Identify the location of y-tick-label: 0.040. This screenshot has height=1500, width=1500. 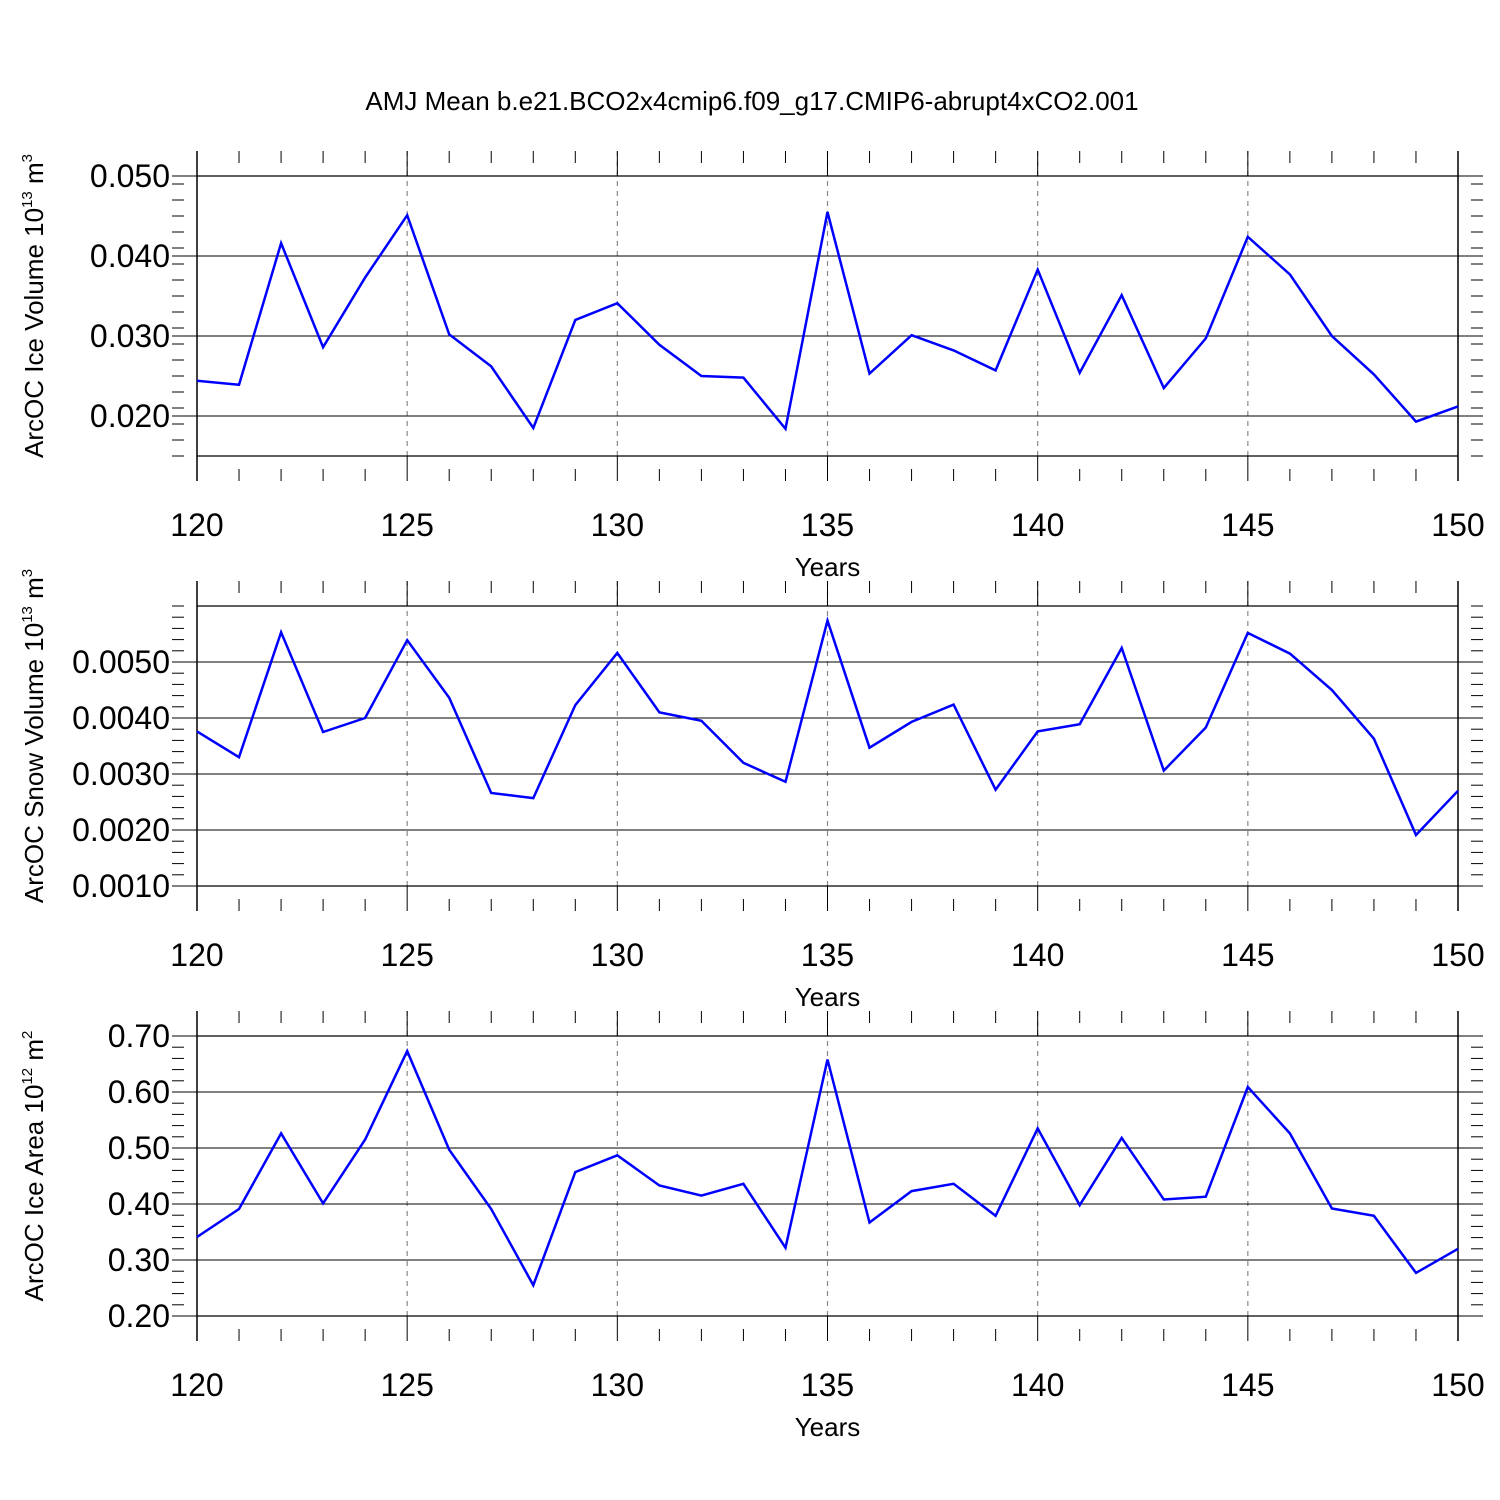
(130, 256).